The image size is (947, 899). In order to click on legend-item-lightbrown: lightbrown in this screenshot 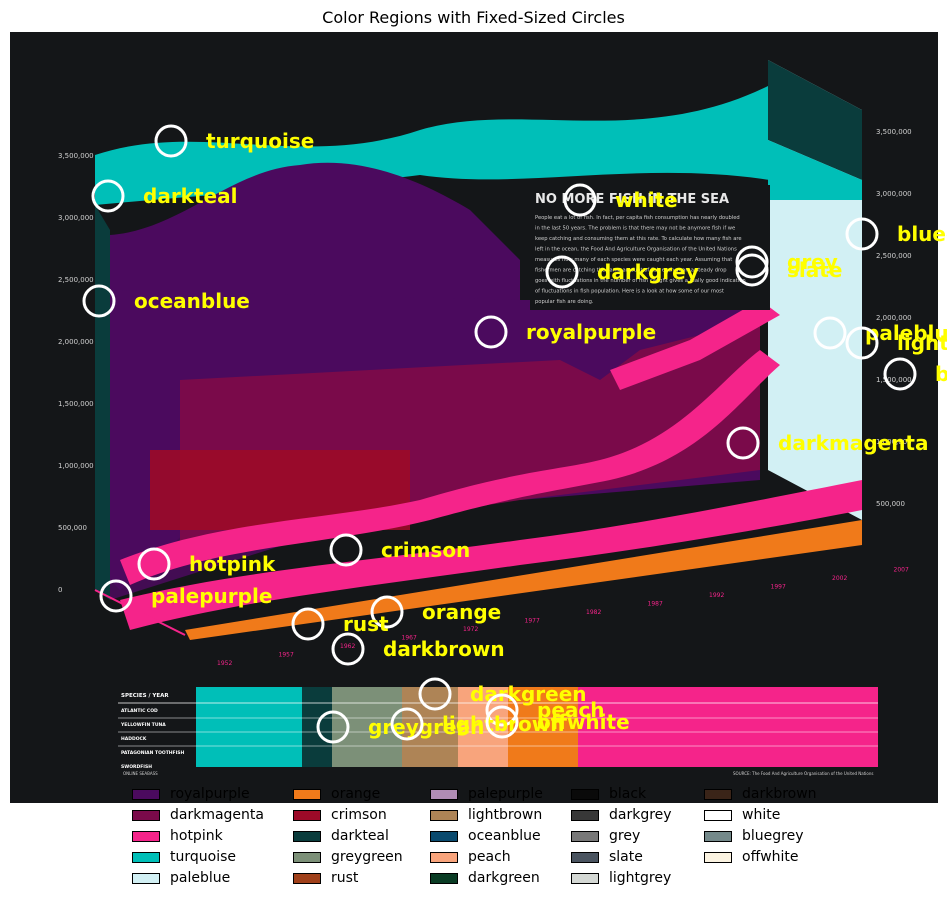, I will do `click(486, 815)`.